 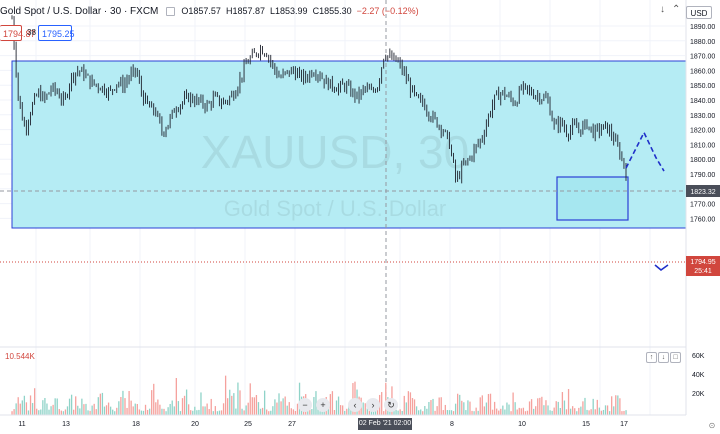 I want to click on consolidation-rectangle, so click(x=592, y=198).